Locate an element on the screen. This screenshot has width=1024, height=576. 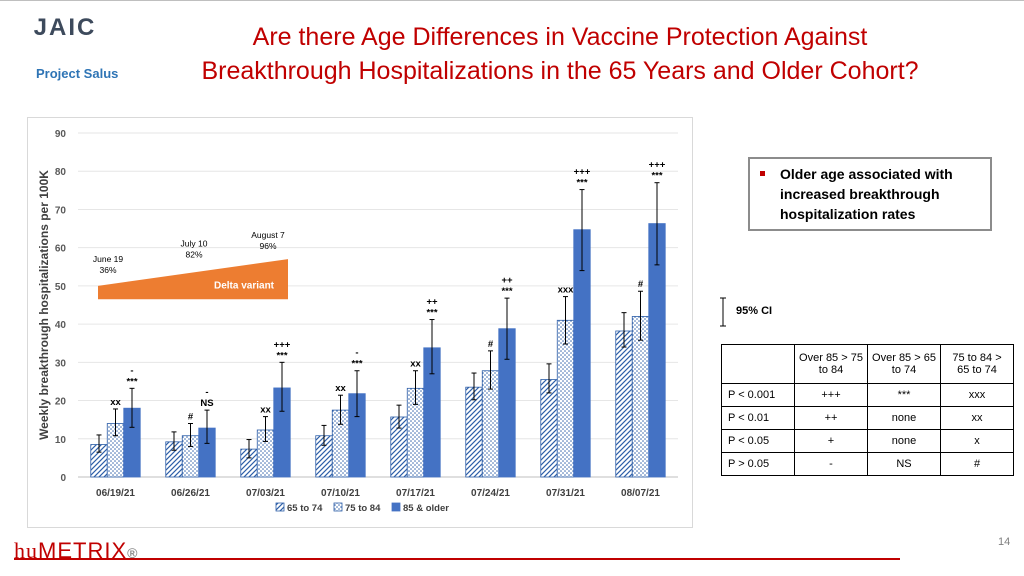
ci-legend: 95% CI is located at coordinates (750, 312).